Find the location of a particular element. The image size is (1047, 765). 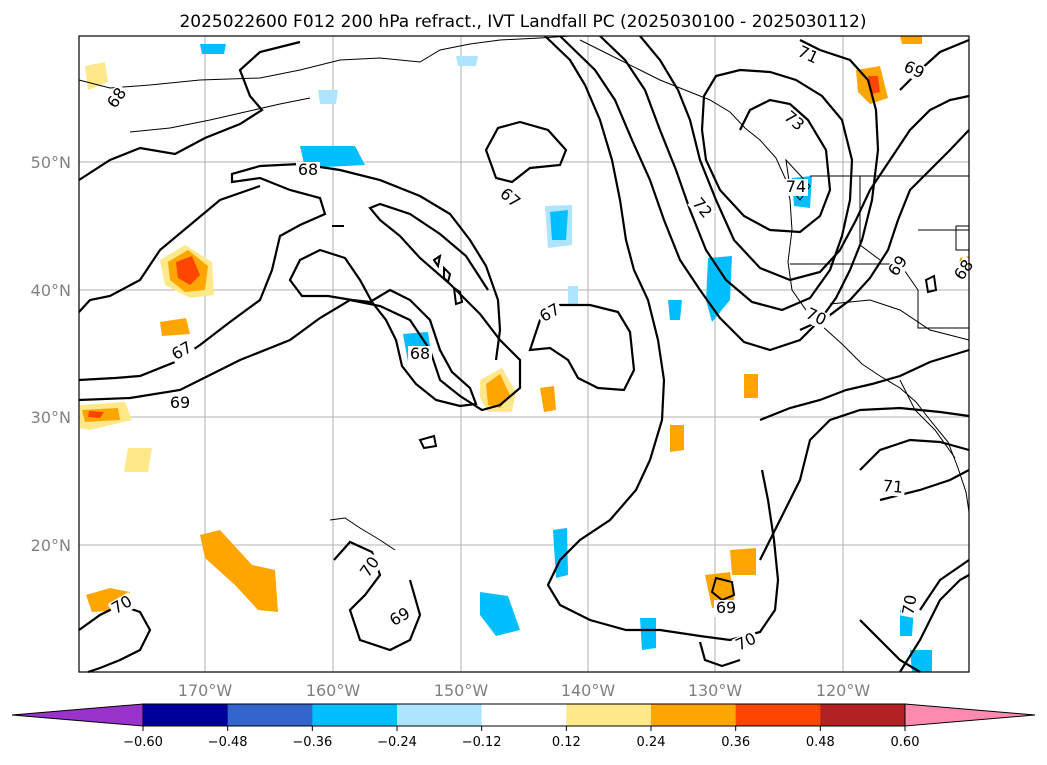

contour-label: 71 is located at coordinates (893, 486).